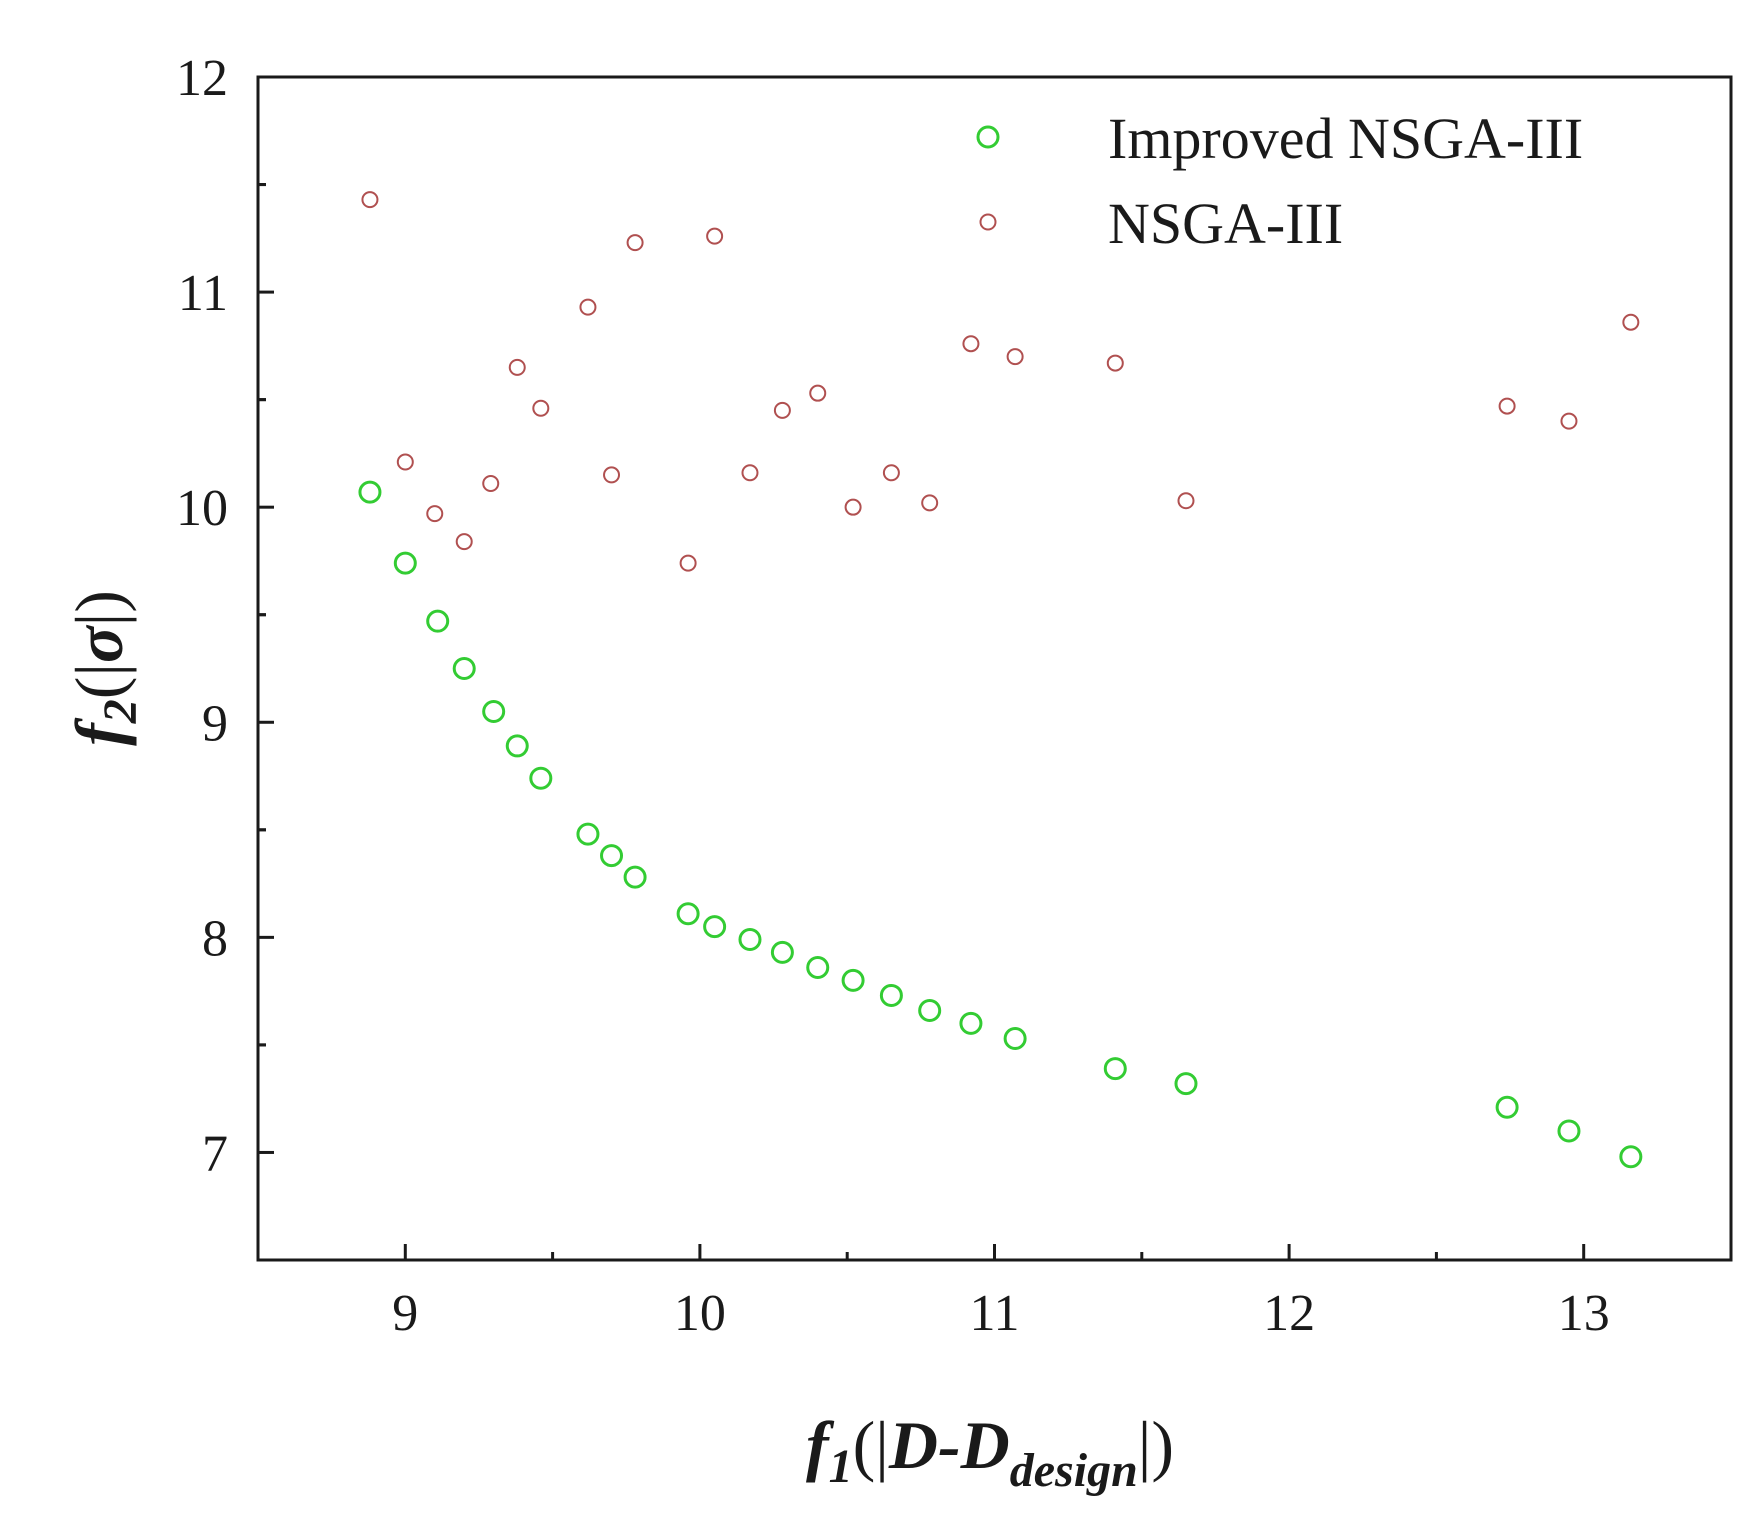  What do you see at coordinates (202, 508) in the screenshot?
I see `y-tick-label: 10` at bounding box center [202, 508].